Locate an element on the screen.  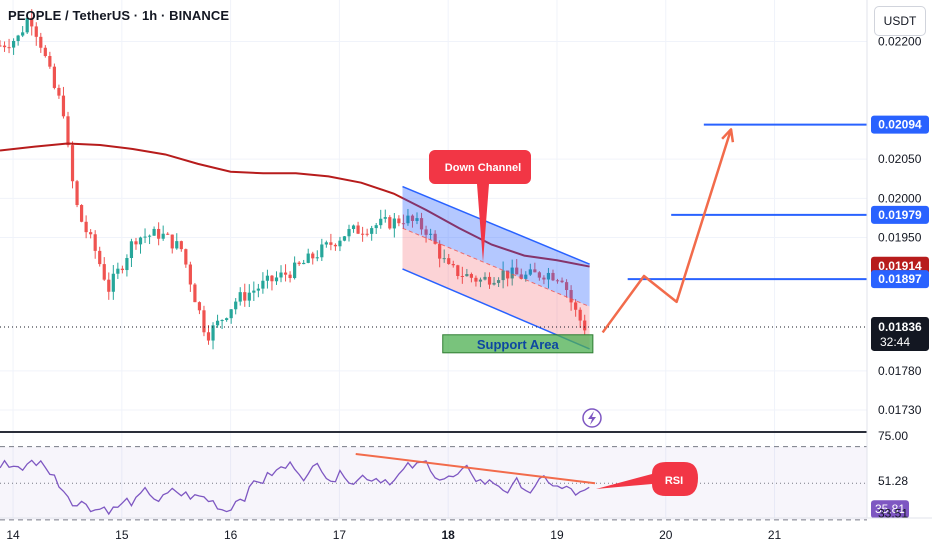
currency-selector-button: USDT is located at coordinates (900, 21).